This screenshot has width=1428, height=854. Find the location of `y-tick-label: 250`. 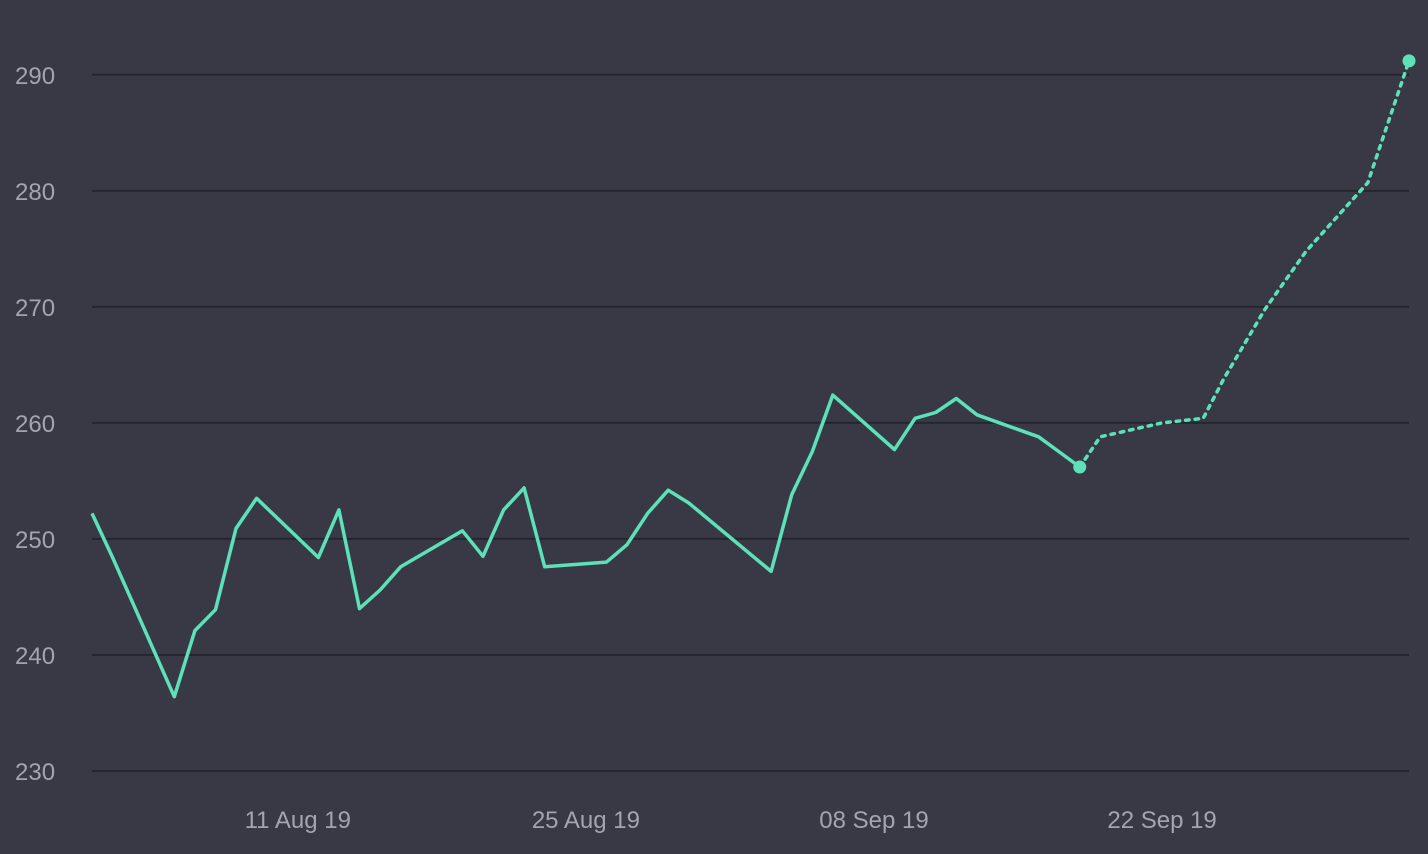

y-tick-label: 250 is located at coordinates (35, 540).